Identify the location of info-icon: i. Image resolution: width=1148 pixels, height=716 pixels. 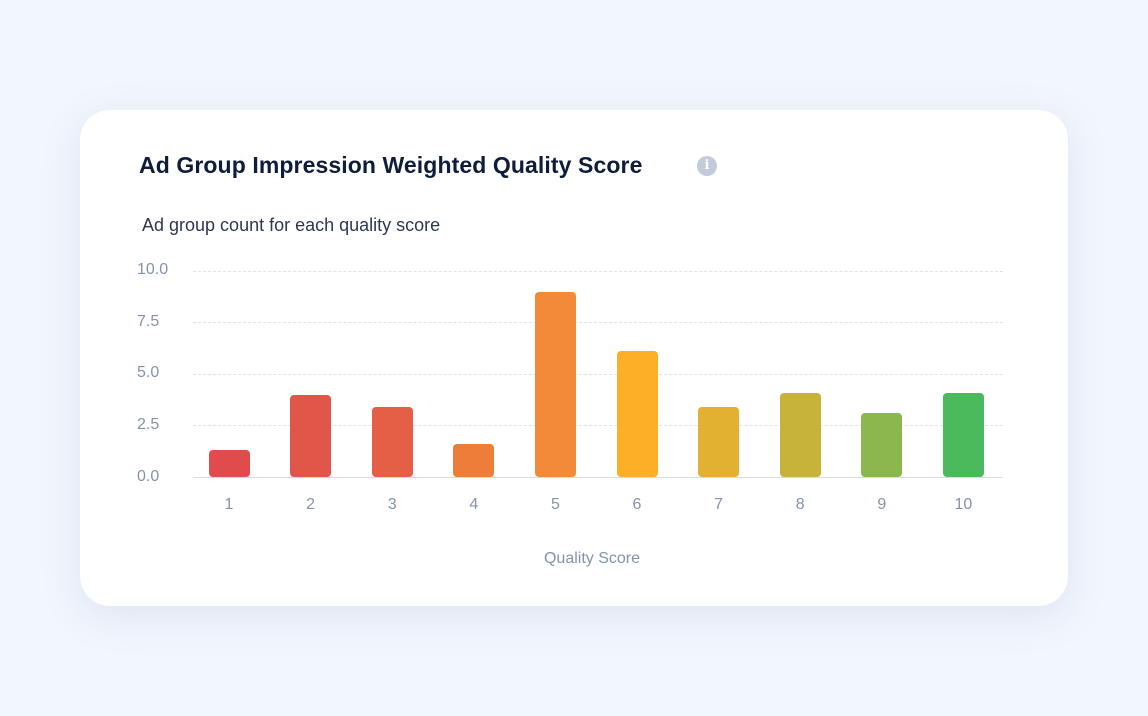
(707, 166).